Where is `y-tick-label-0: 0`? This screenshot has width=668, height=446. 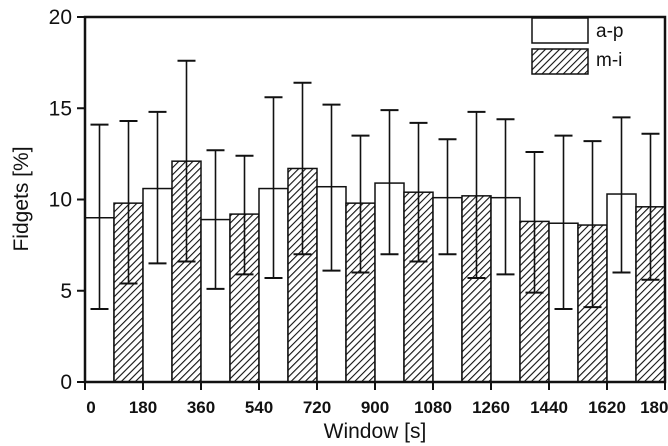
y-tick-label-0: 0 is located at coordinates (66, 382).